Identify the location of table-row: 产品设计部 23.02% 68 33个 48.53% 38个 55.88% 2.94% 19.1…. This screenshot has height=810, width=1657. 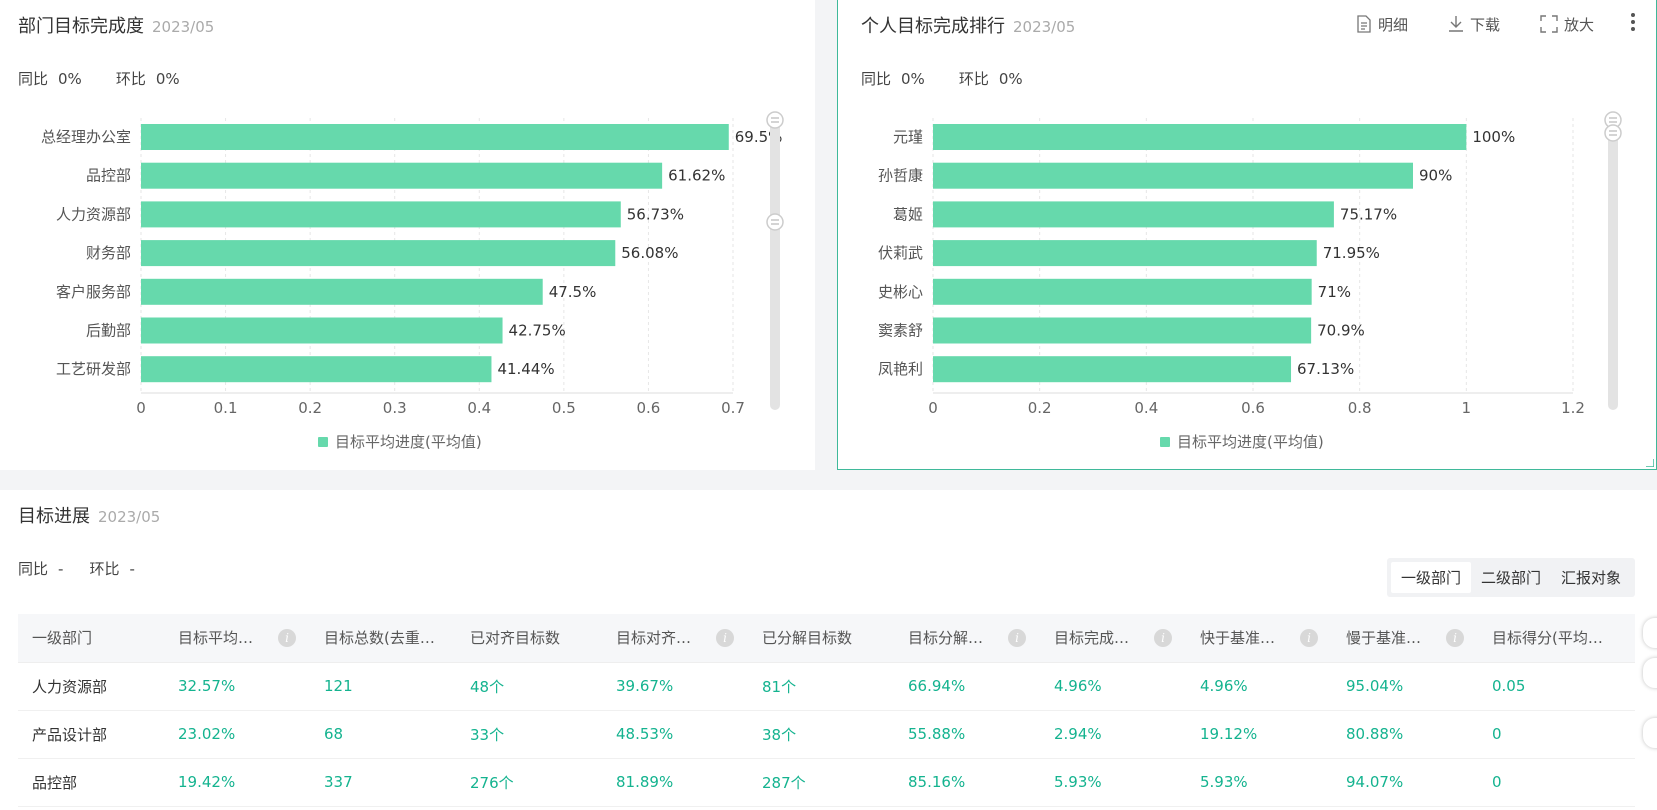
(826, 734).